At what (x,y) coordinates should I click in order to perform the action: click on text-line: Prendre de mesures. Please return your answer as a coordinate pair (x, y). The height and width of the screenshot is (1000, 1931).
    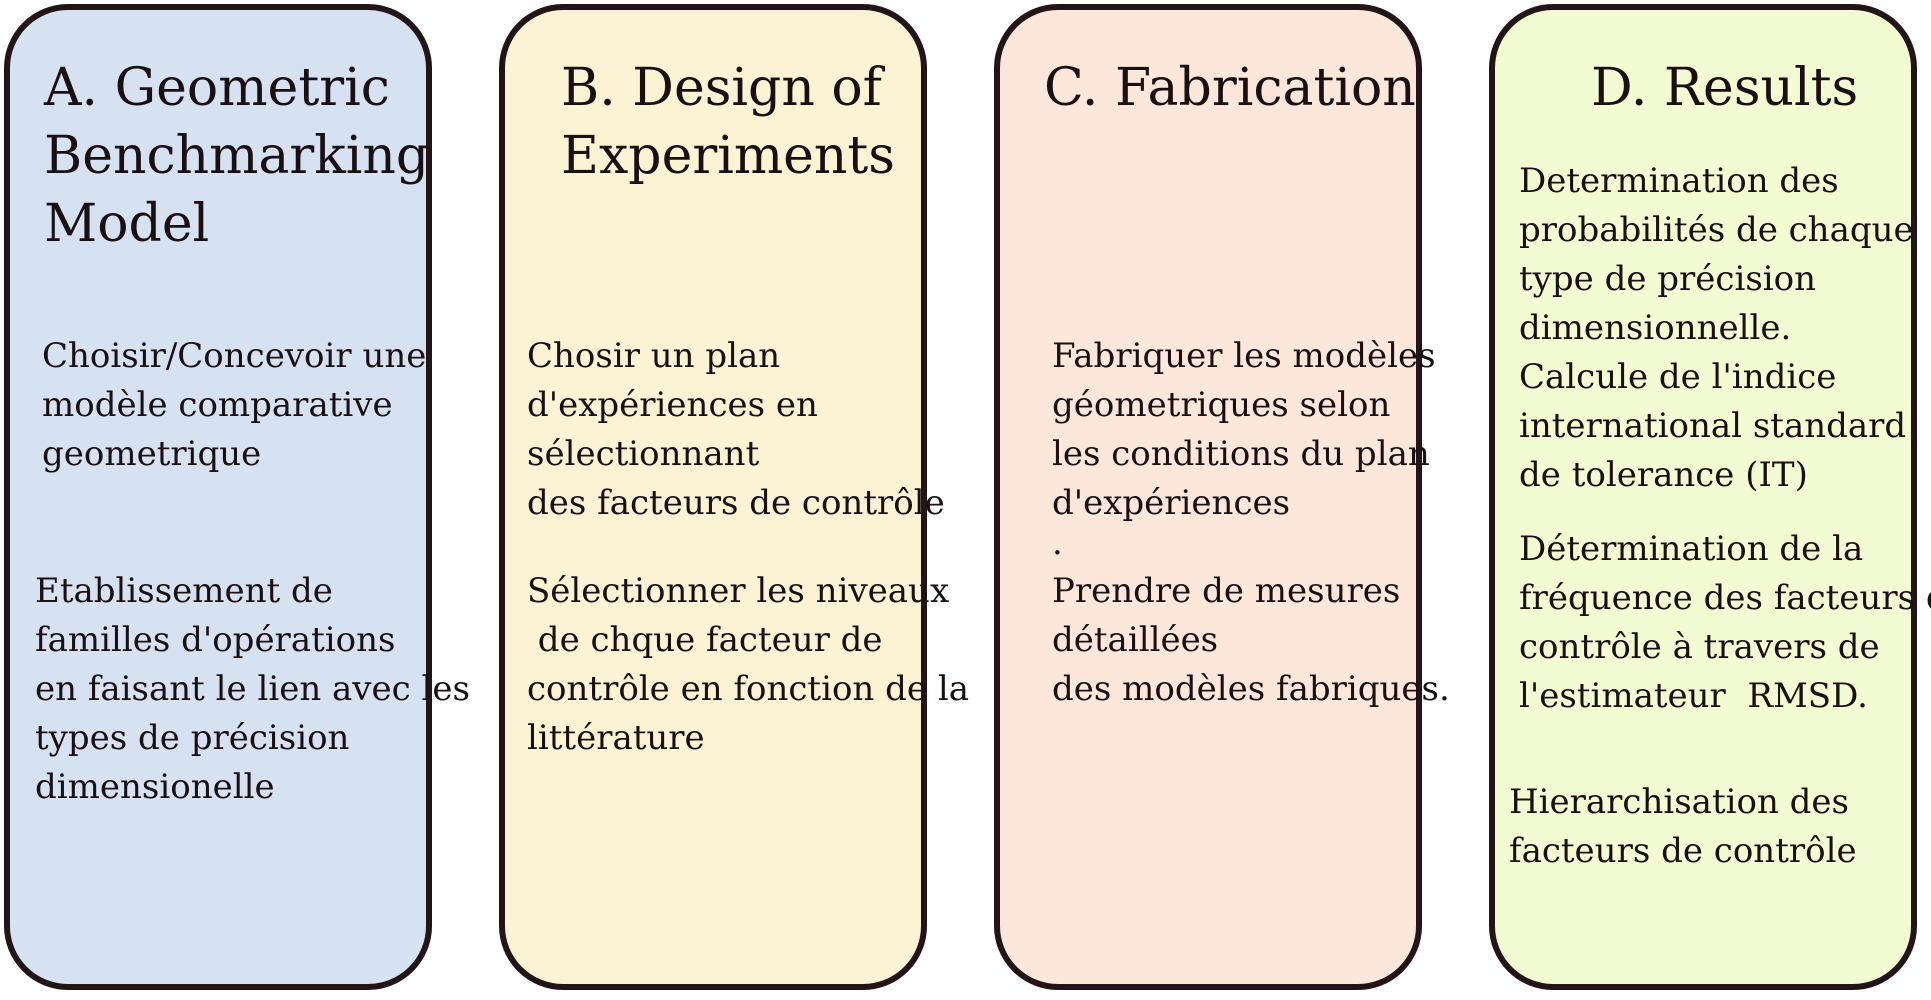
    Looking at the image, I should click on (1226, 591).